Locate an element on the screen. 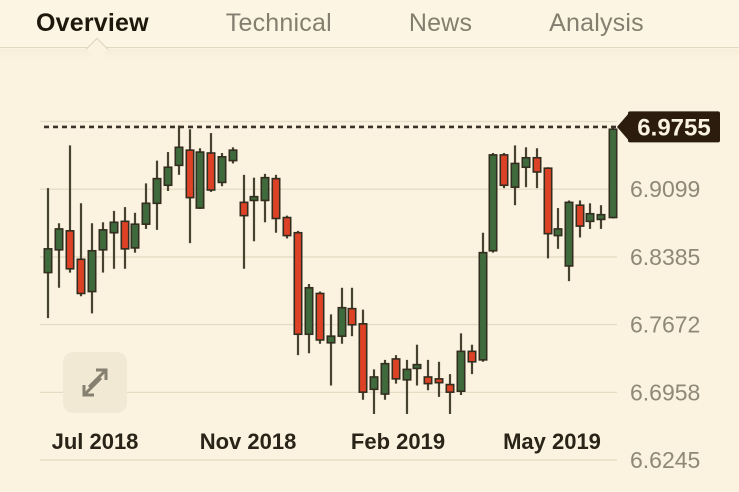 This screenshot has height=492, width=739. tab-overview: Overview is located at coordinates (92, 23).